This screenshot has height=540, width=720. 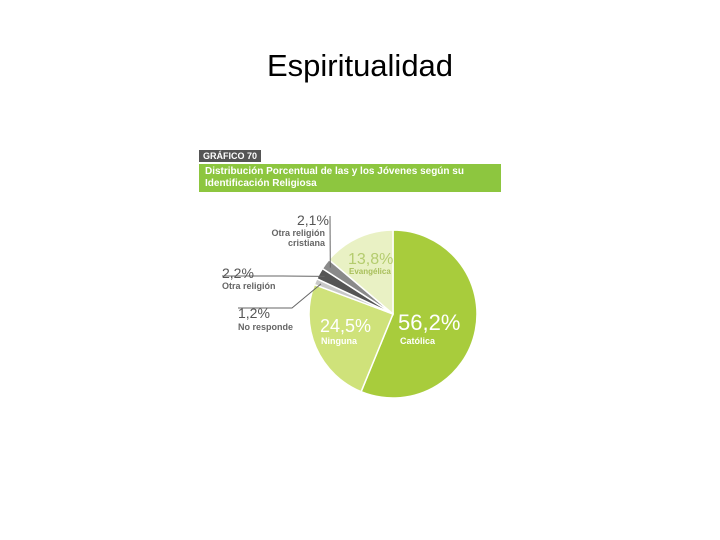 I want to click on slice-label-otra-religion: Otra religión, so click(x=249, y=286).